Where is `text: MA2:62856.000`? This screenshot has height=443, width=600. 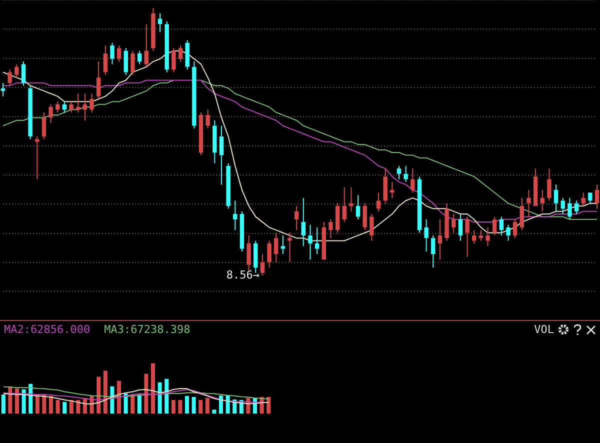 text: MA2:62856.000 is located at coordinates (47, 329).